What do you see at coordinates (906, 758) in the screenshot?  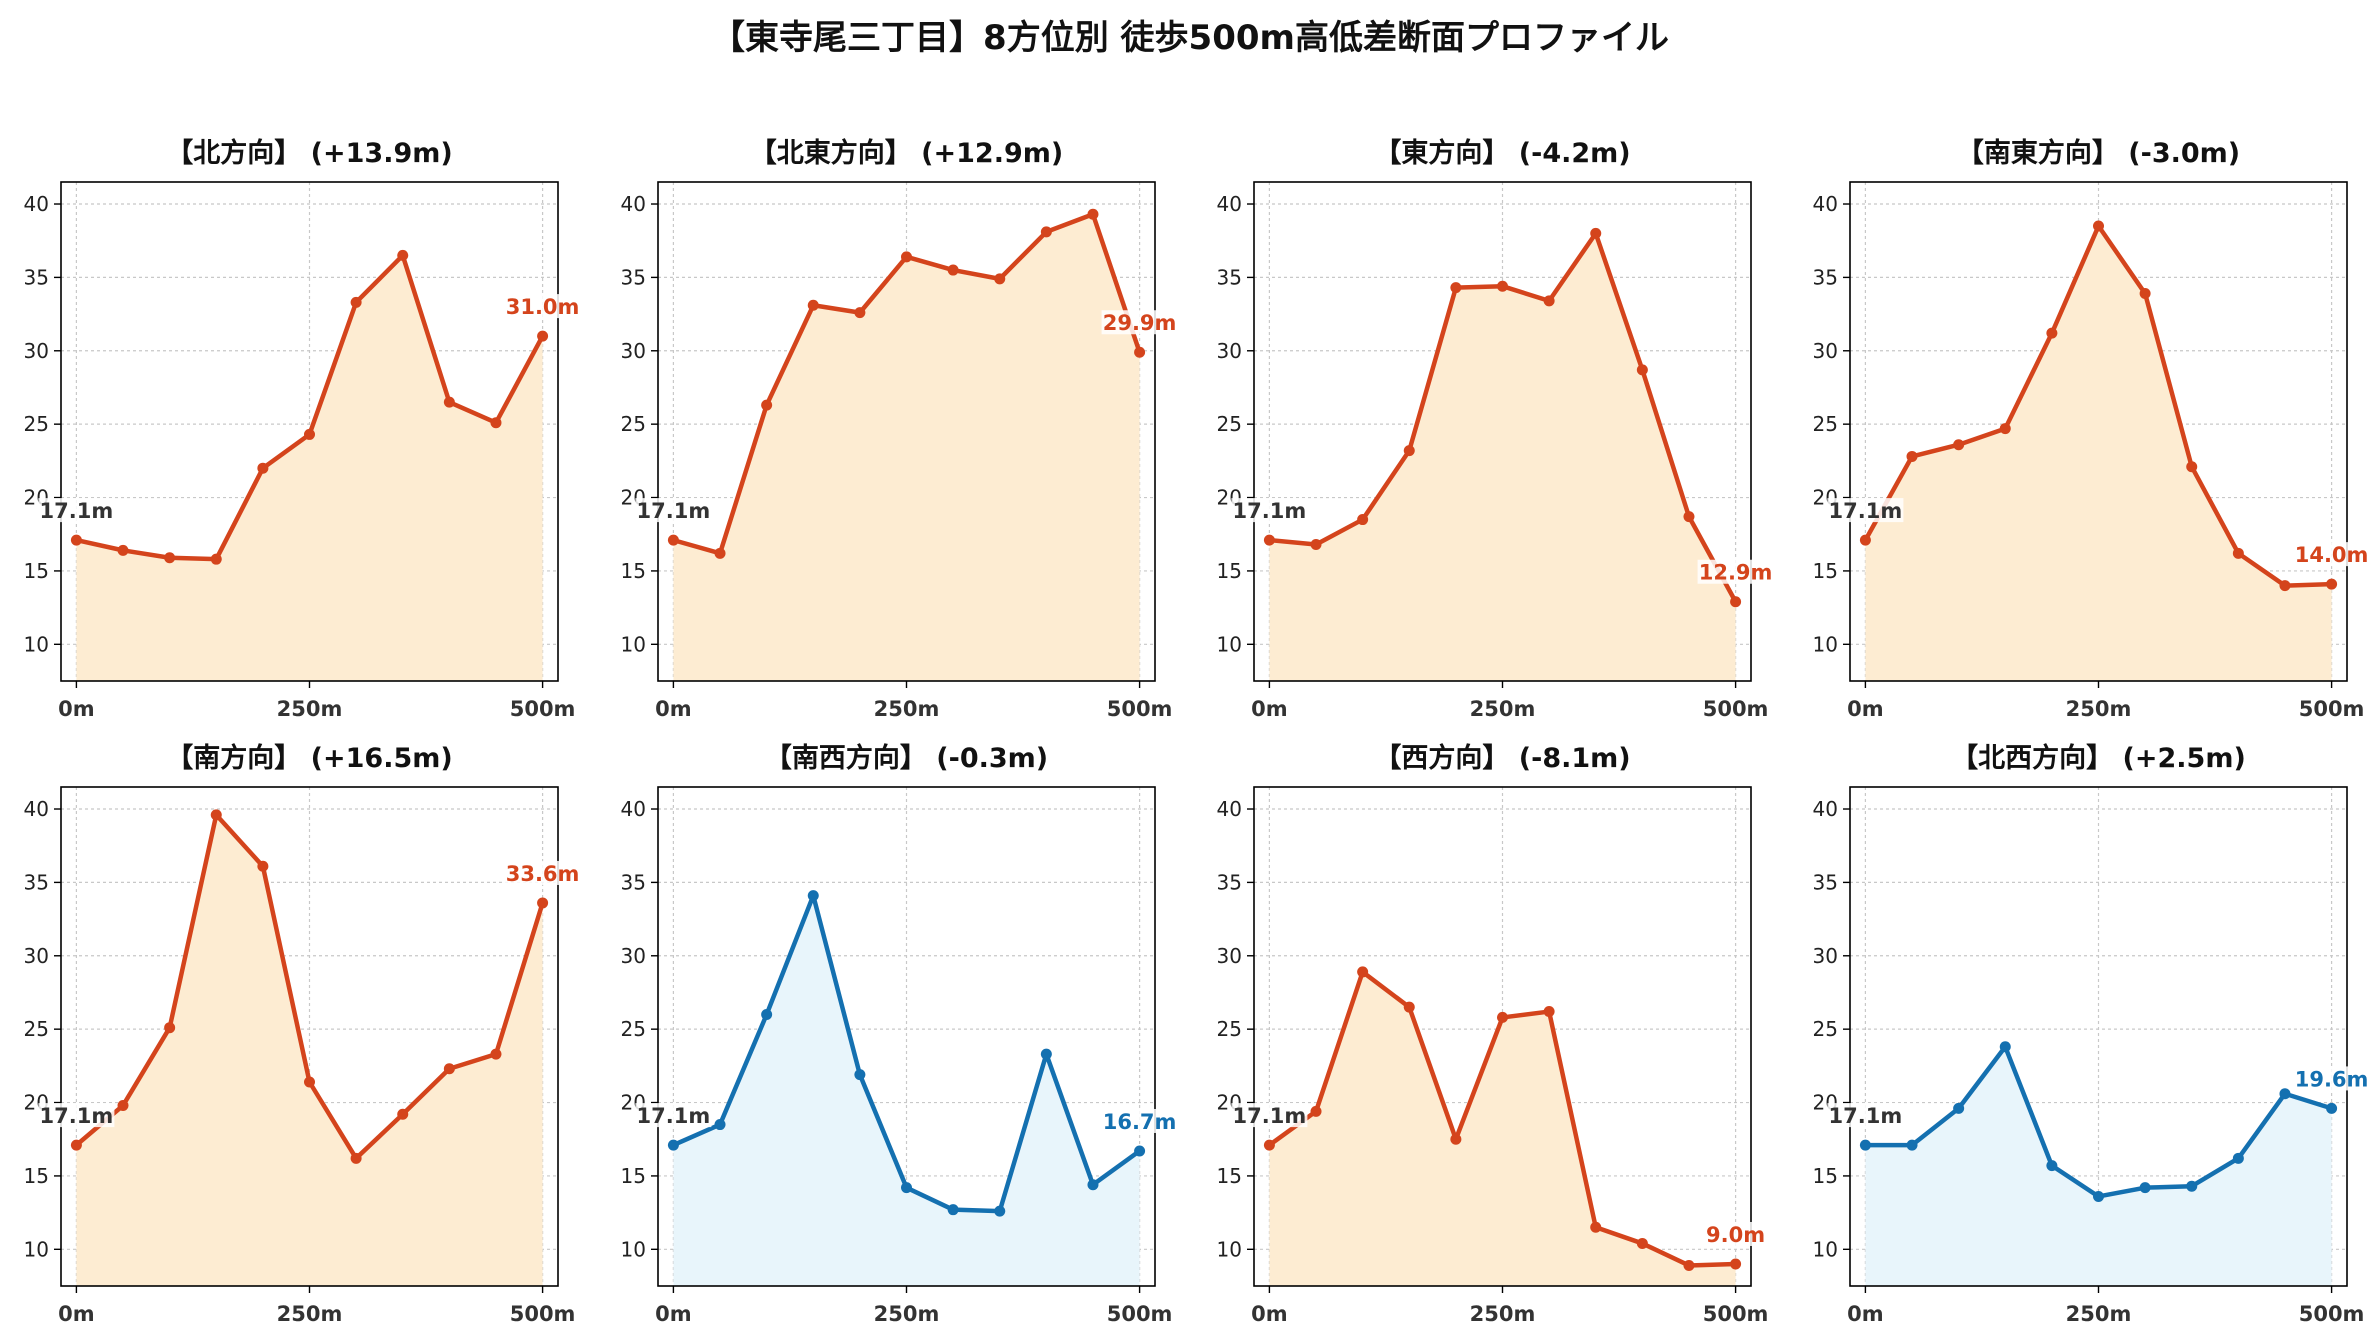 I see `subplot-title: 【南西方向】 (-0.3m)` at bounding box center [906, 758].